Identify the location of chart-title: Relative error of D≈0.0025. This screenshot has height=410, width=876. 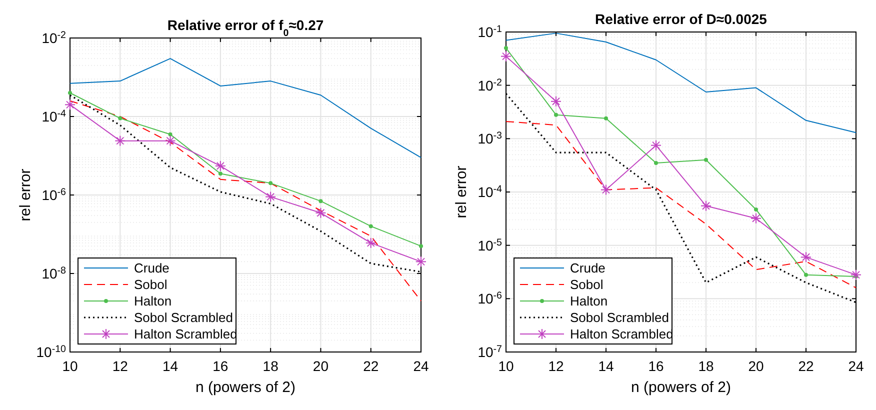
(681, 19).